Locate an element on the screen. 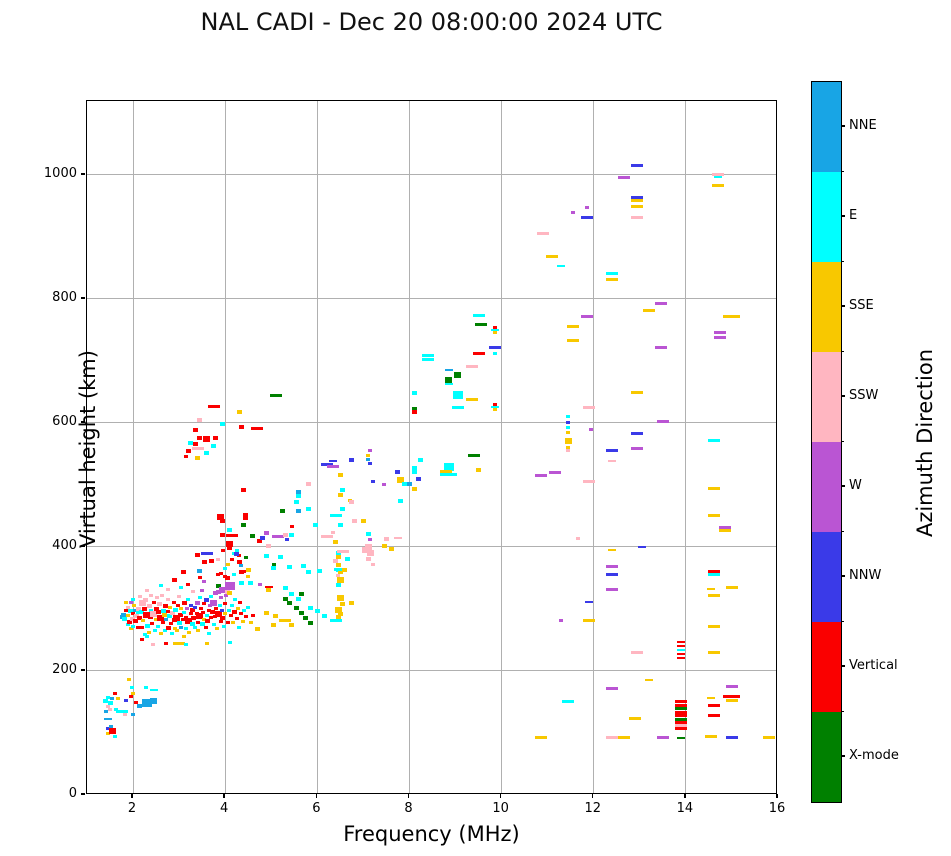  x-ticklabel-6: 6 is located at coordinates (316, 808).